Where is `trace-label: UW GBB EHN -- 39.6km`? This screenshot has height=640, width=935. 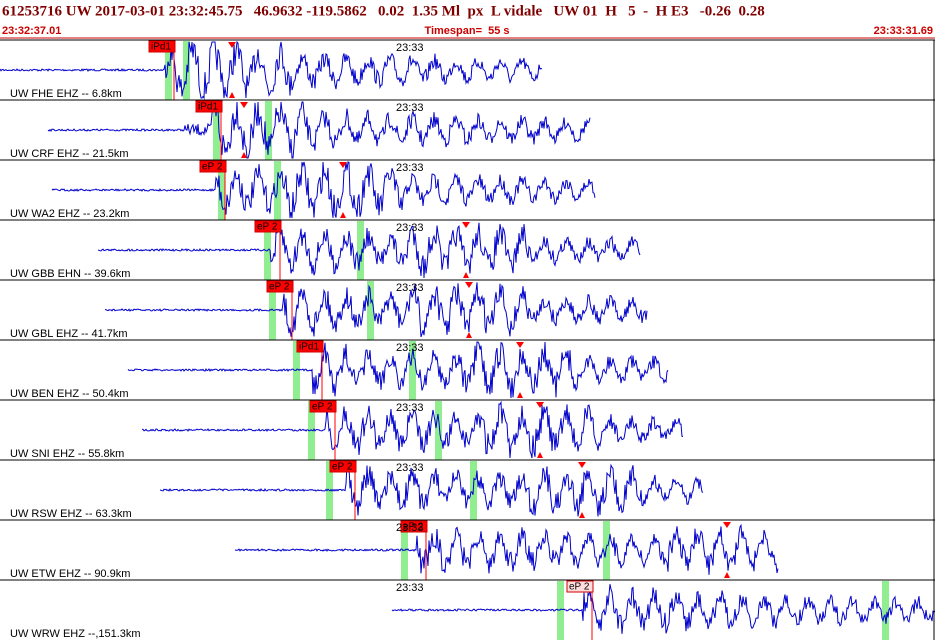
trace-label: UW GBB EHN -- 39.6km is located at coordinates (70, 274).